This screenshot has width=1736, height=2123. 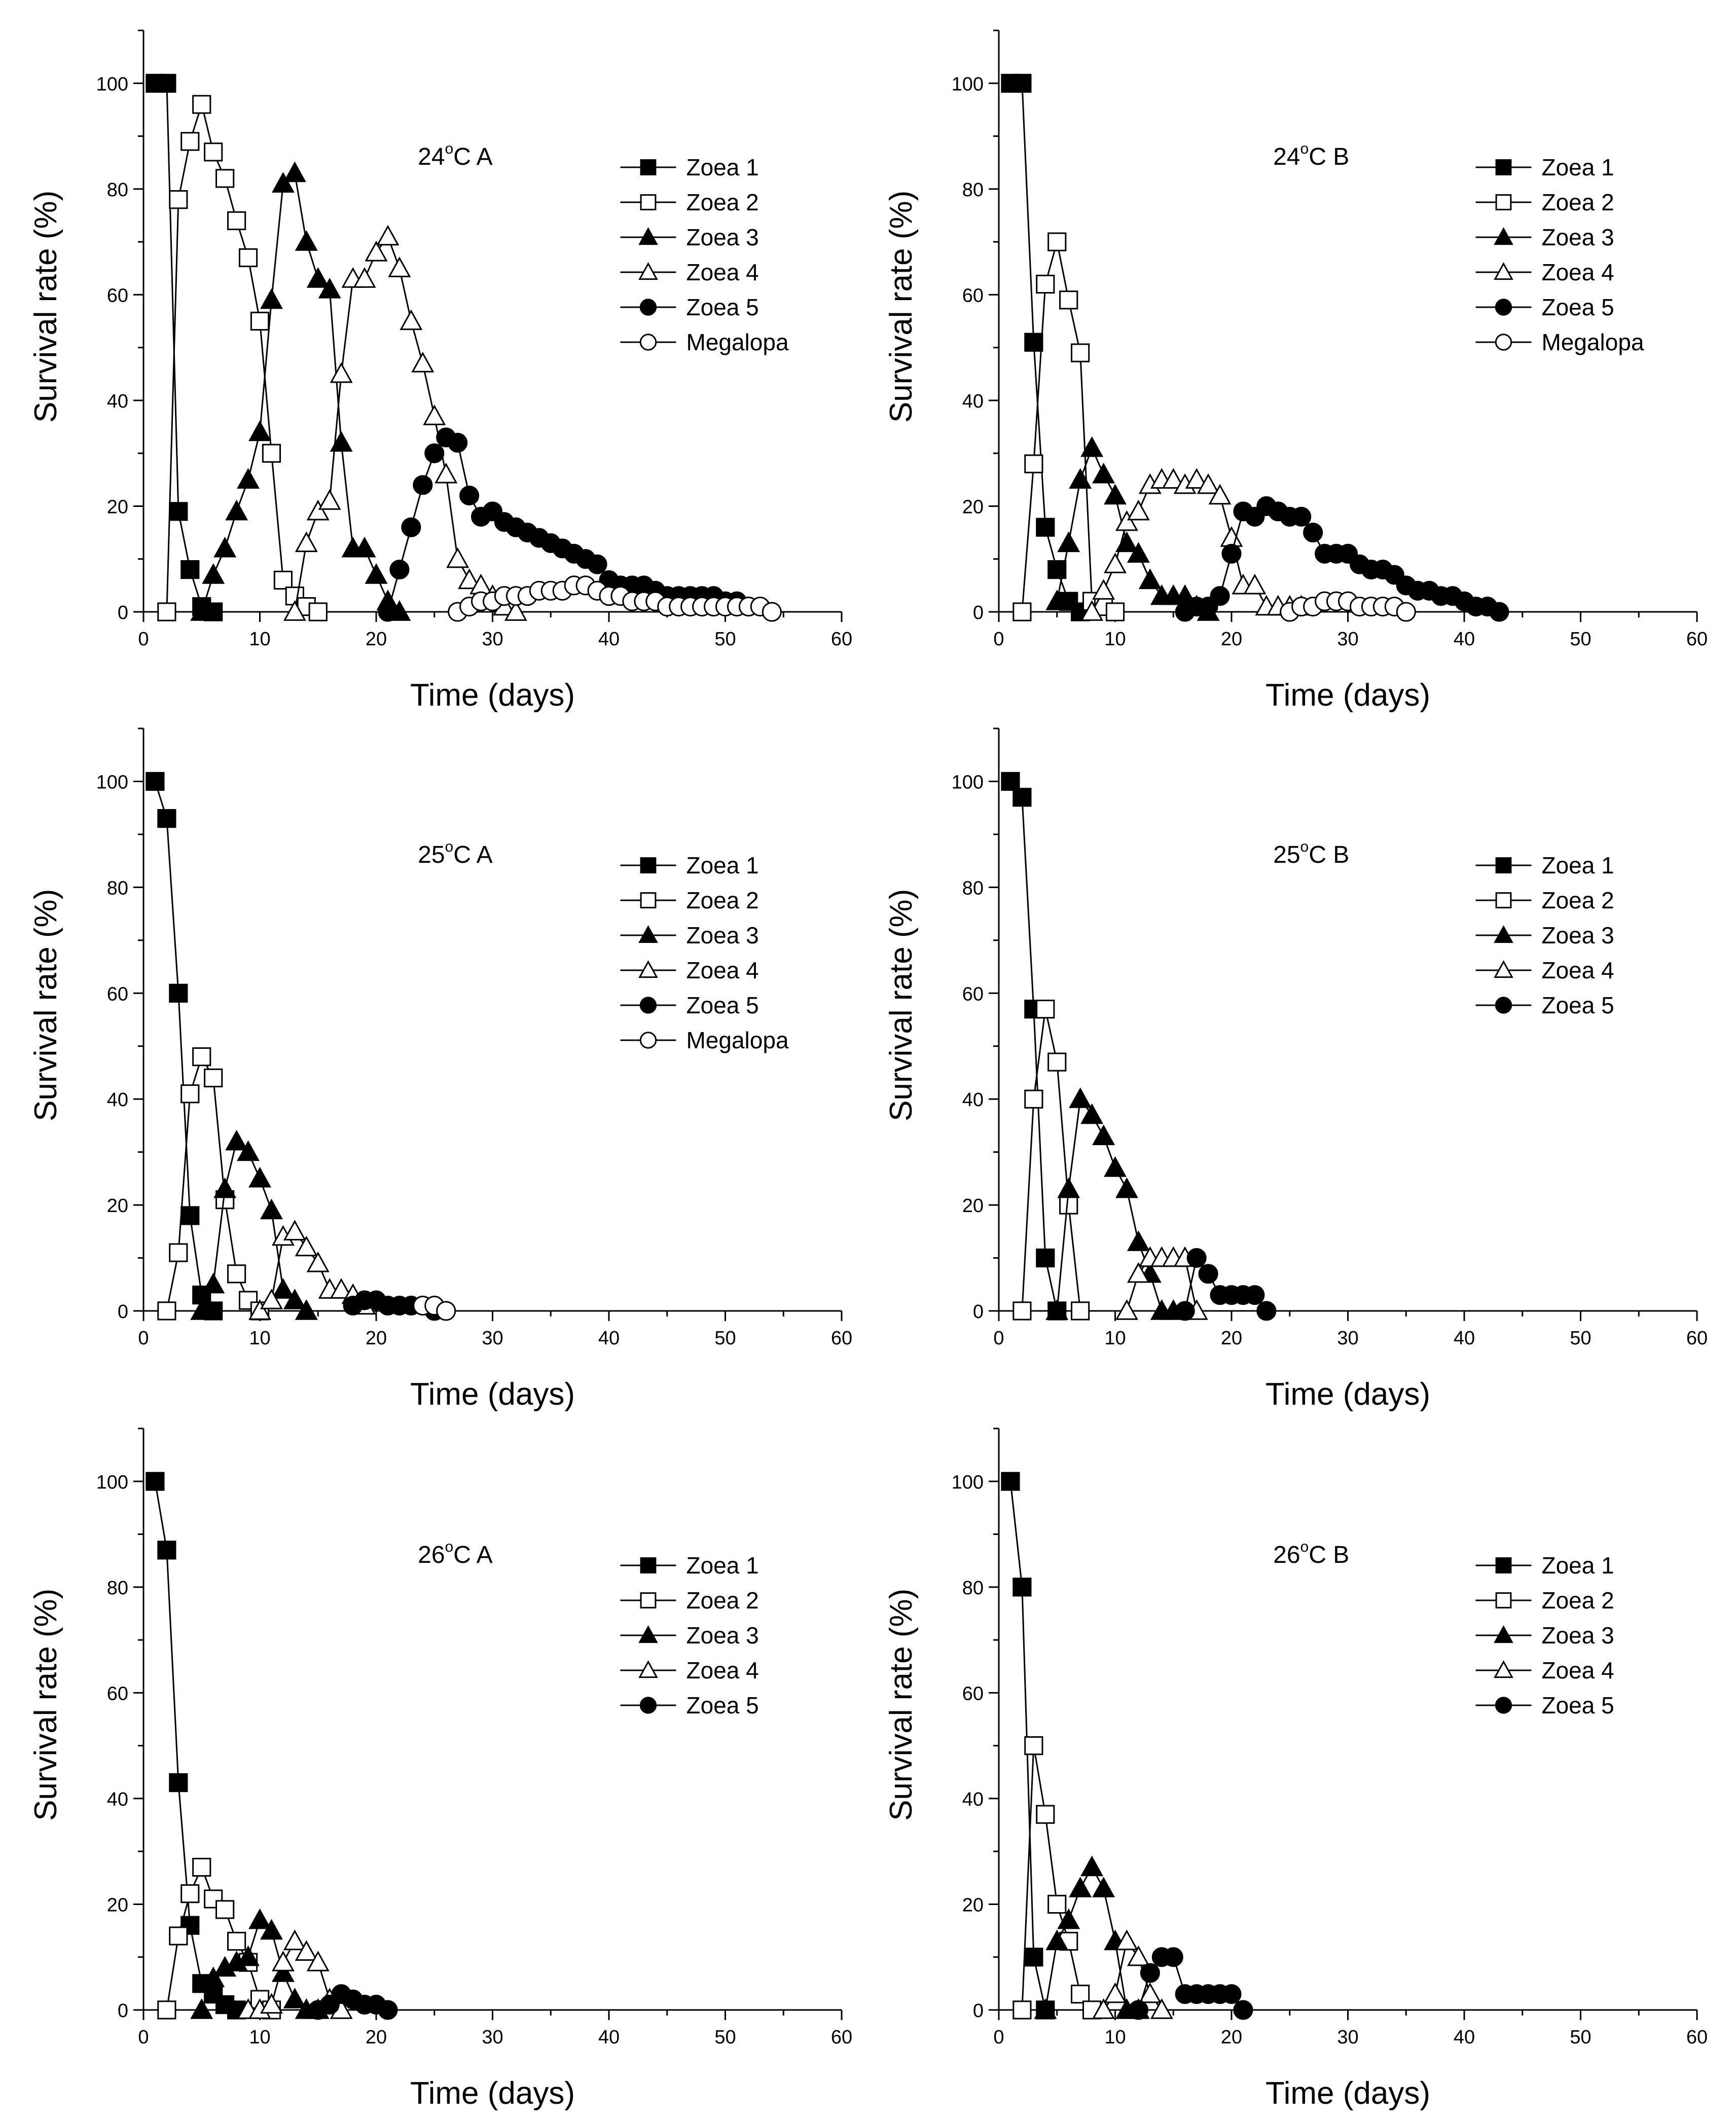 I want to click on legend-label: Zoea 1, so click(x=1577, y=1565).